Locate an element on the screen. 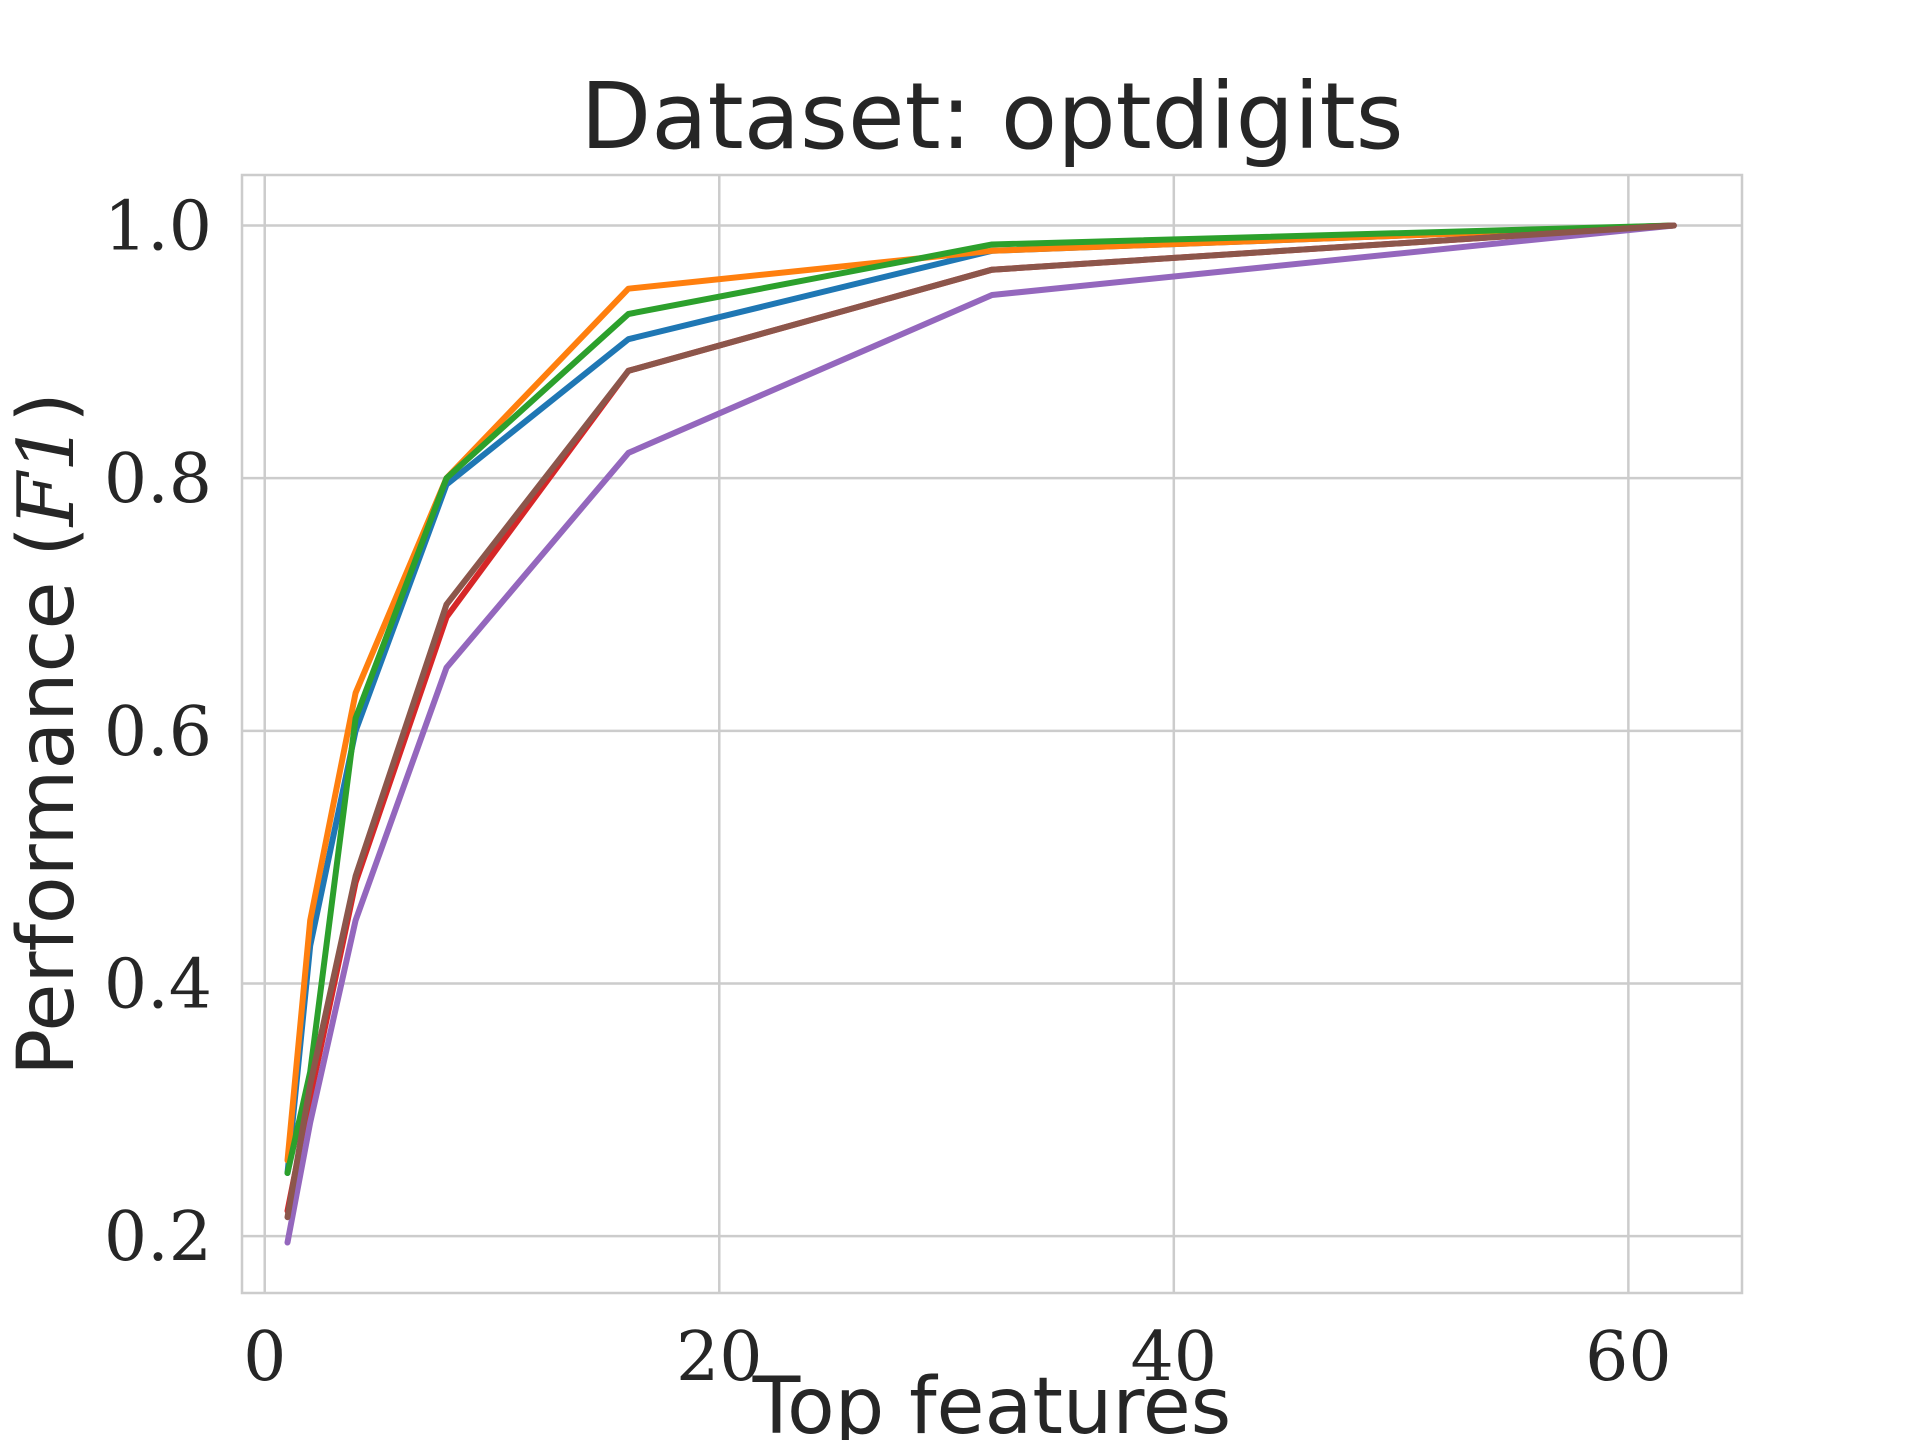  chart-title: Dataset: optdigits is located at coordinates (991, 116).